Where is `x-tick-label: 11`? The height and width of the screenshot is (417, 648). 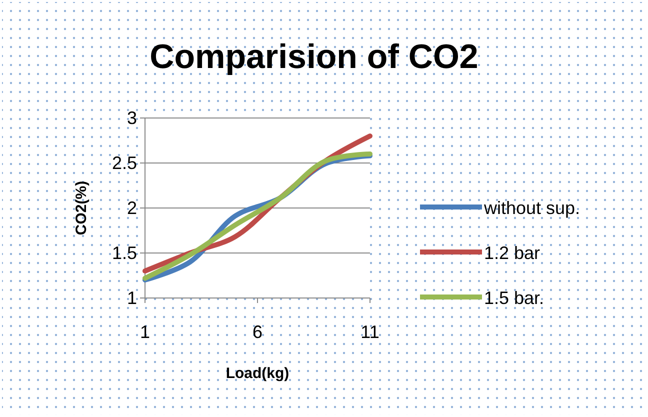
x-tick-label: 11 is located at coordinates (370, 332).